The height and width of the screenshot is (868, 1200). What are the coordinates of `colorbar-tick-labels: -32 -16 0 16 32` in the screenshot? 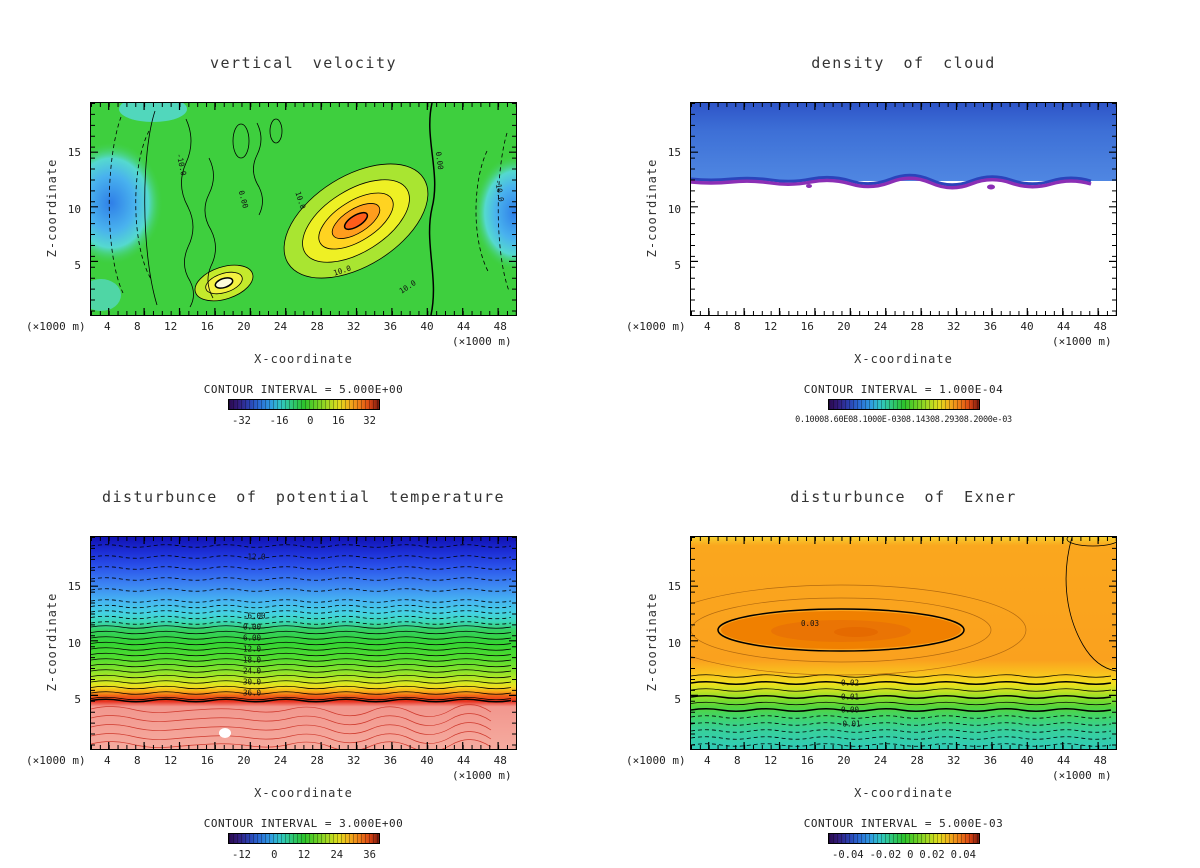 It's located at (304, 421).